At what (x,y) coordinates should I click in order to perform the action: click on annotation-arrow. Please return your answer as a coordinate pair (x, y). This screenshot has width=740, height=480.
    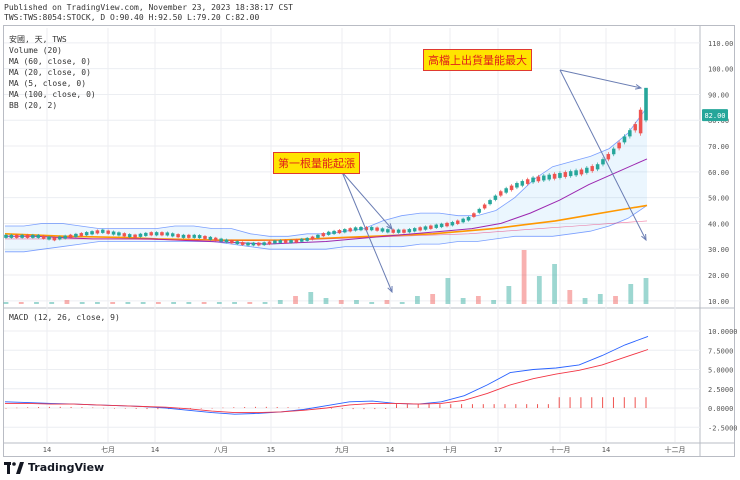
    Looking at the image, I should click on (367, 200).